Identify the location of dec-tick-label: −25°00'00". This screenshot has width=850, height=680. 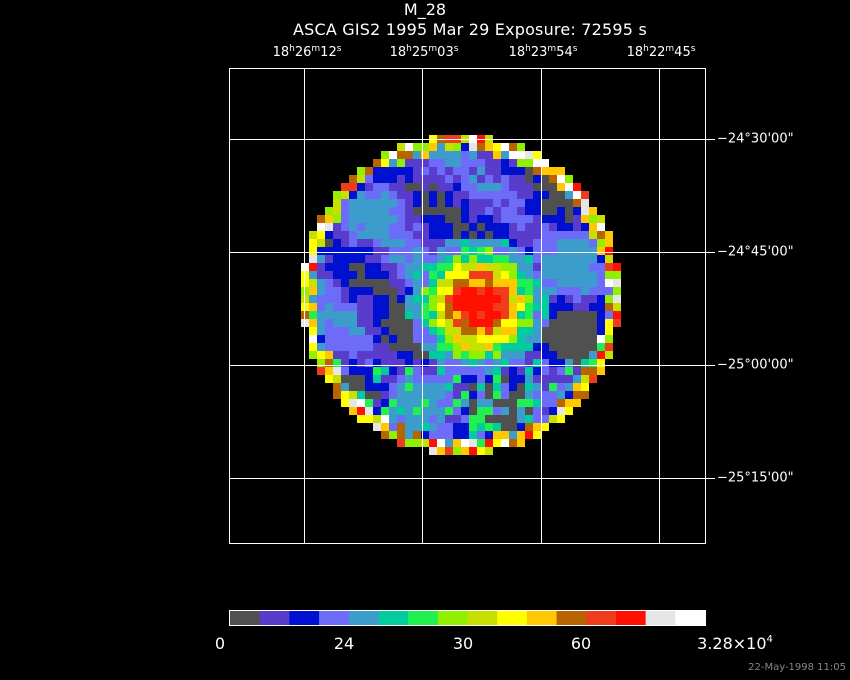
(755, 365).